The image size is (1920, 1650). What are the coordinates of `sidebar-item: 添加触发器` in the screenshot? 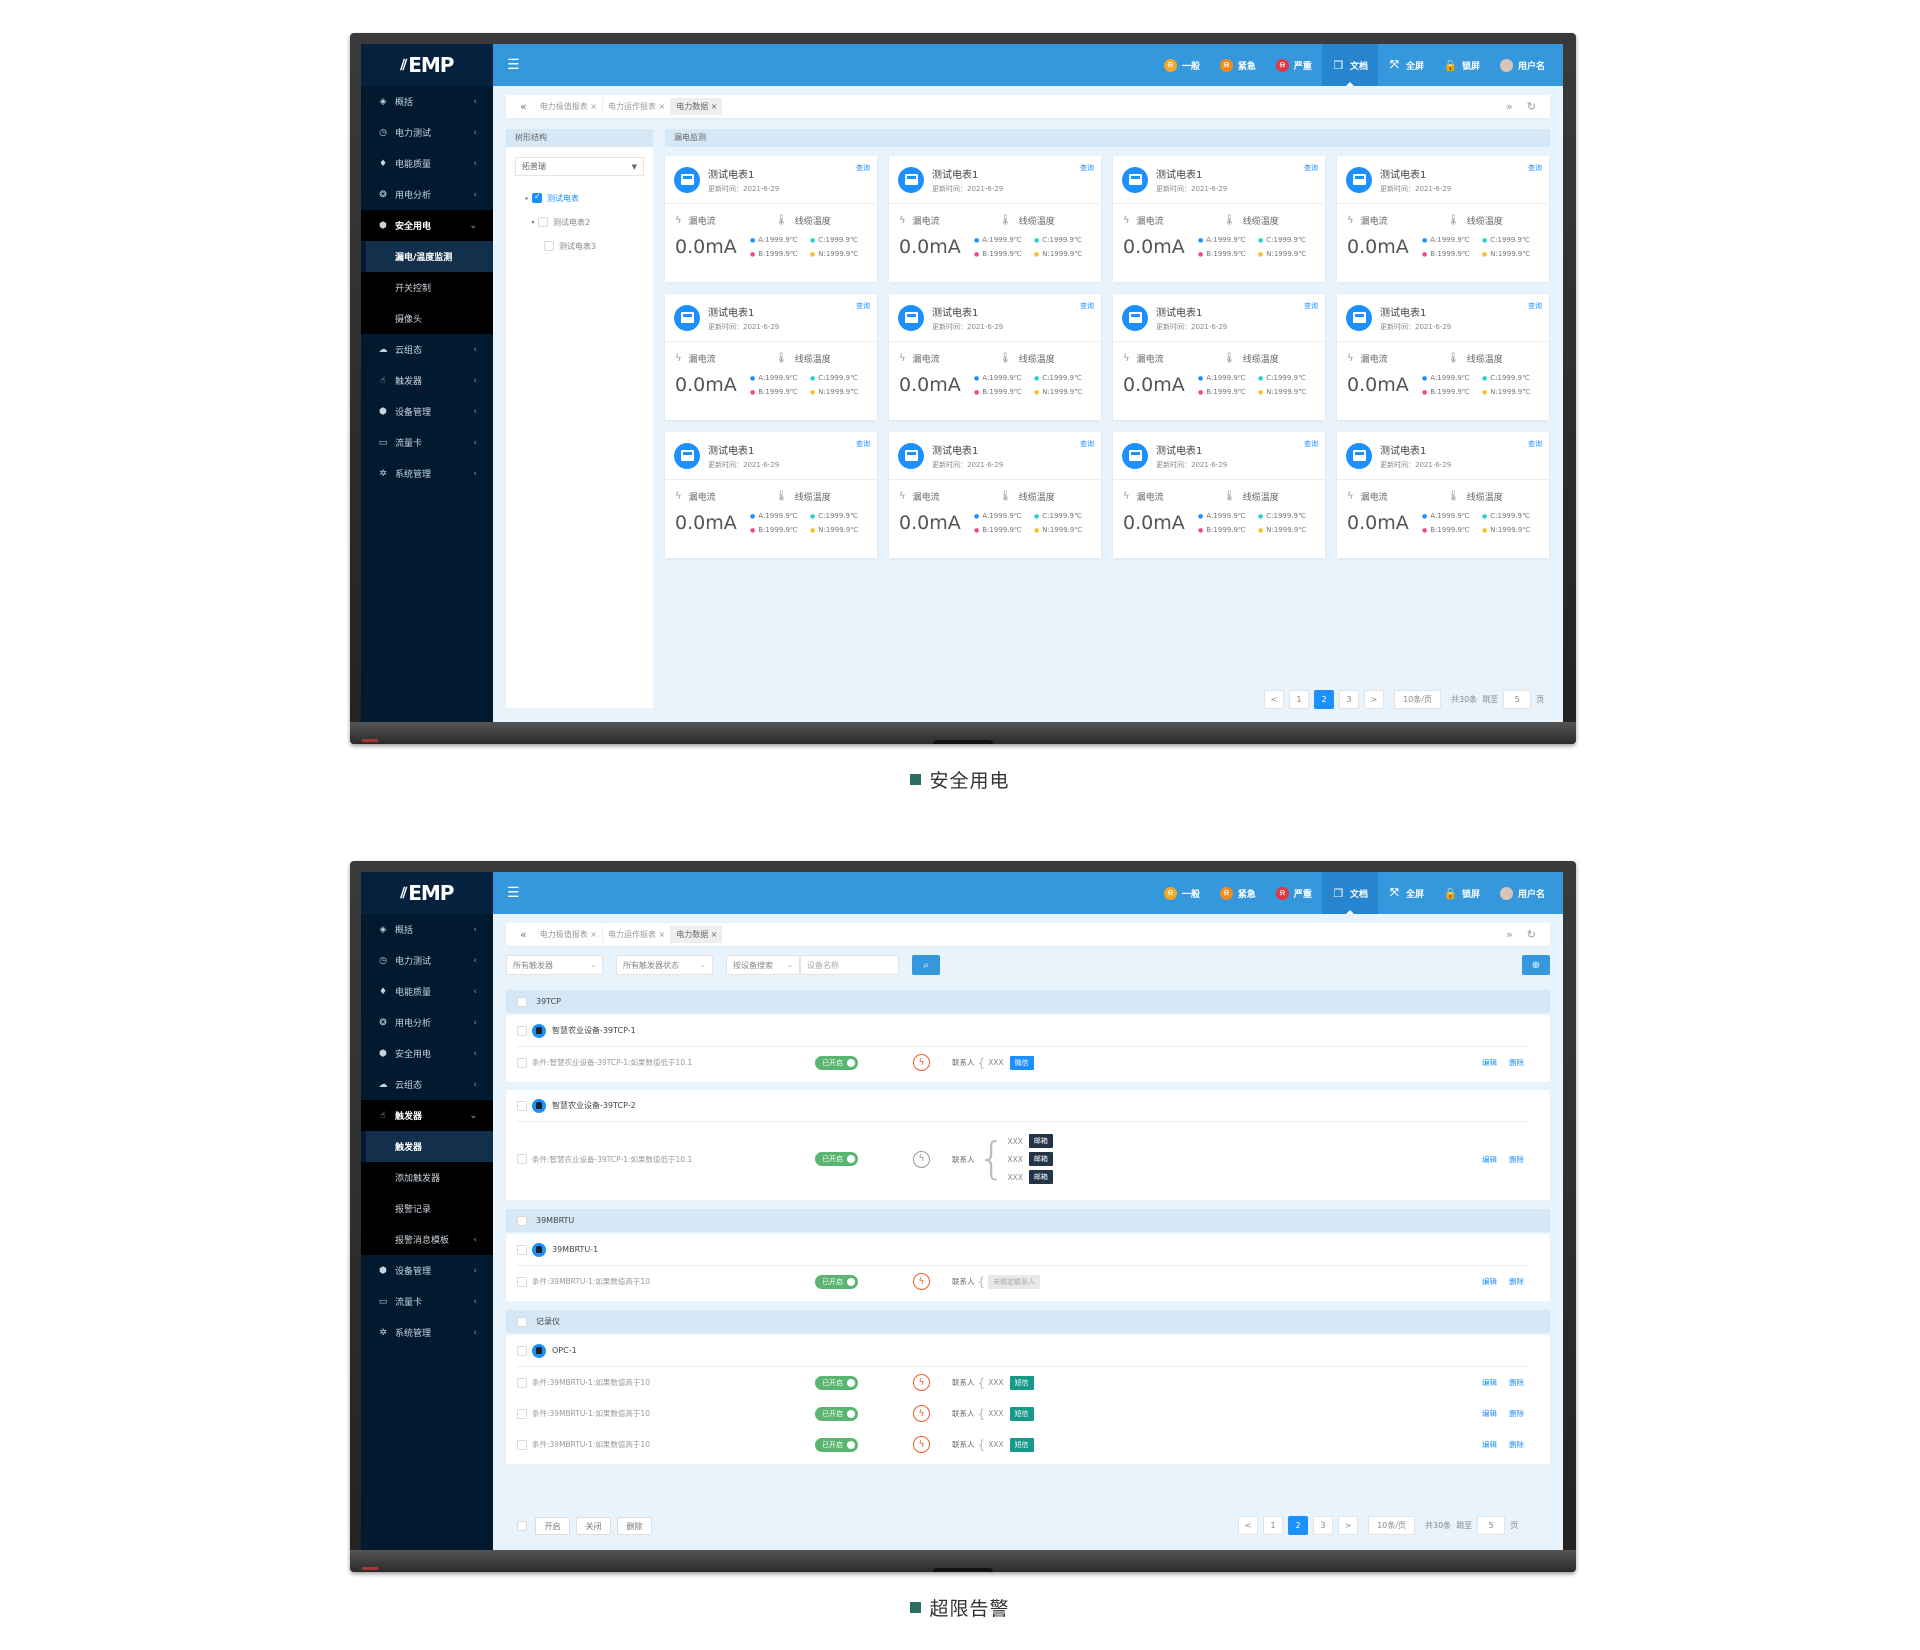 It's located at (427, 1177).